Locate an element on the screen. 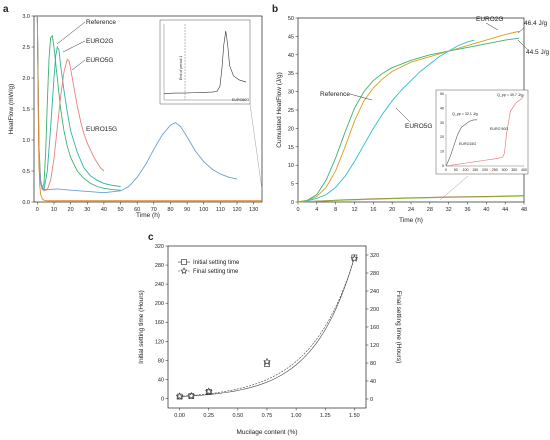 The height and width of the screenshot is (440, 550). y2tick-label: 320 is located at coordinates (374, 256).